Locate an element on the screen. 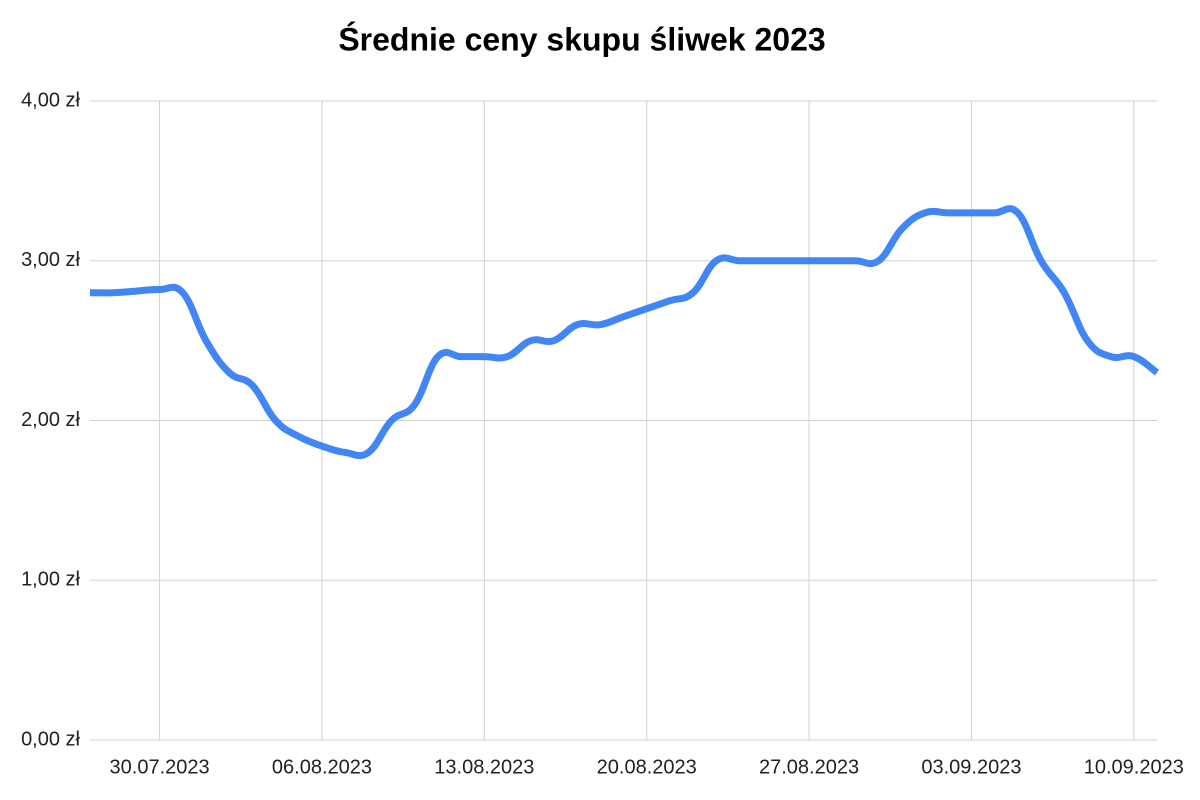 The width and height of the screenshot is (1200, 800). y-tick-label: 4,00 zł is located at coordinates (50, 100).